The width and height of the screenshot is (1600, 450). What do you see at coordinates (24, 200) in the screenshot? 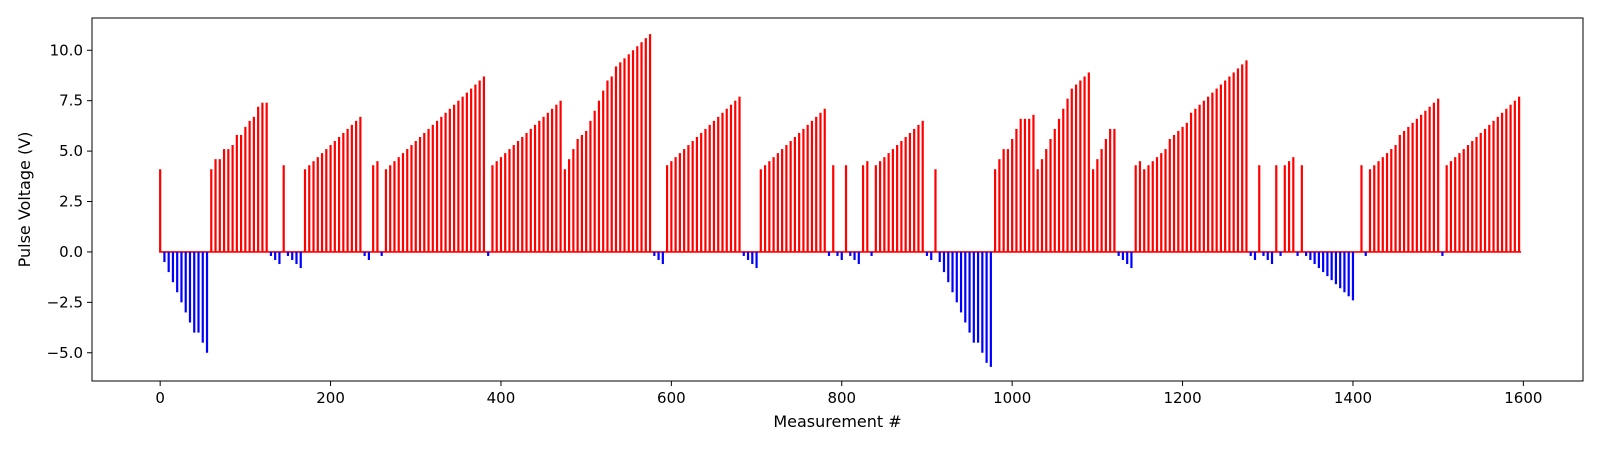
I see `y-axis-title: Pulse Voltage (V)` at bounding box center [24, 200].